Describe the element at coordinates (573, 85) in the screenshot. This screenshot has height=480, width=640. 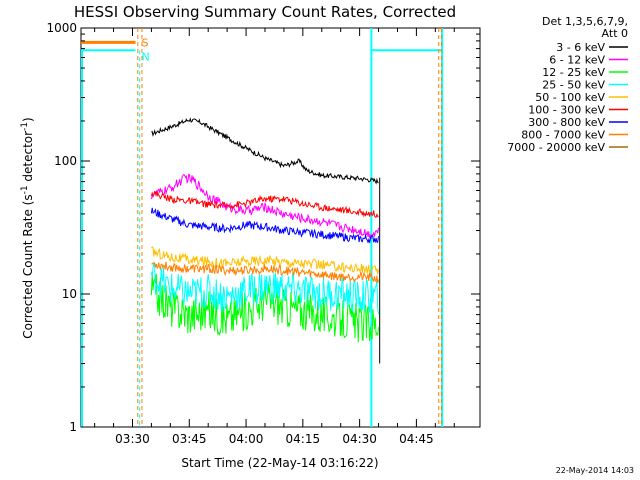
I see `legend-item-label: 25 - 50 keV` at that location.